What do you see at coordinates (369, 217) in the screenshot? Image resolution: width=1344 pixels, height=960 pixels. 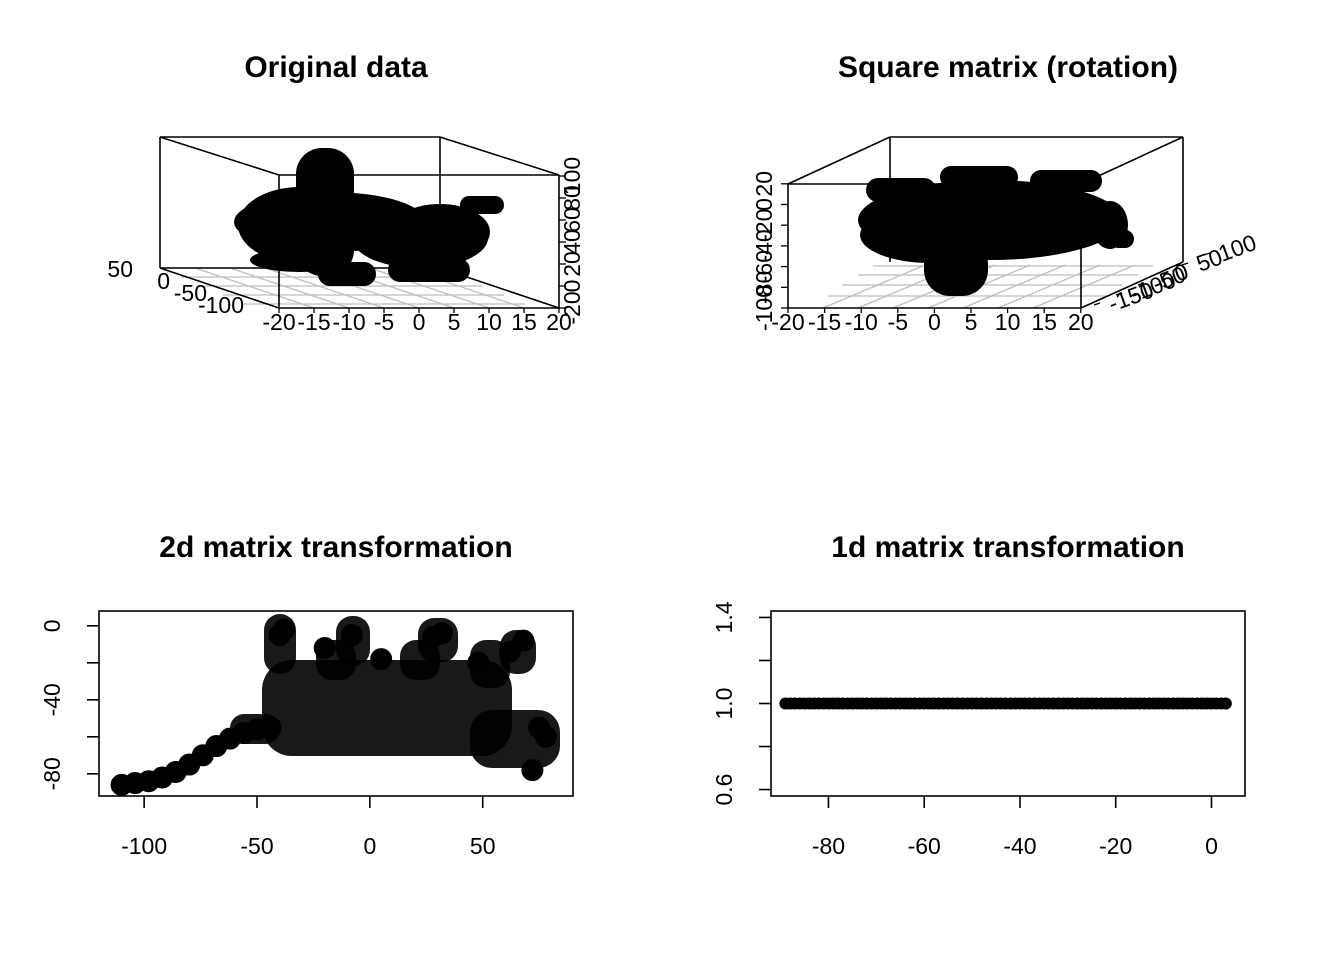 I see `panel1-point-cloud` at bounding box center [369, 217].